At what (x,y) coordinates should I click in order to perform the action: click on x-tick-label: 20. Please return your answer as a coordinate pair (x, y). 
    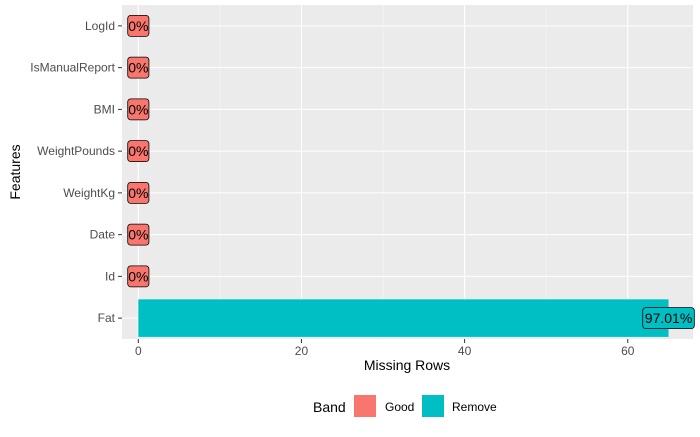
    Looking at the image, I should click on (302, 351).